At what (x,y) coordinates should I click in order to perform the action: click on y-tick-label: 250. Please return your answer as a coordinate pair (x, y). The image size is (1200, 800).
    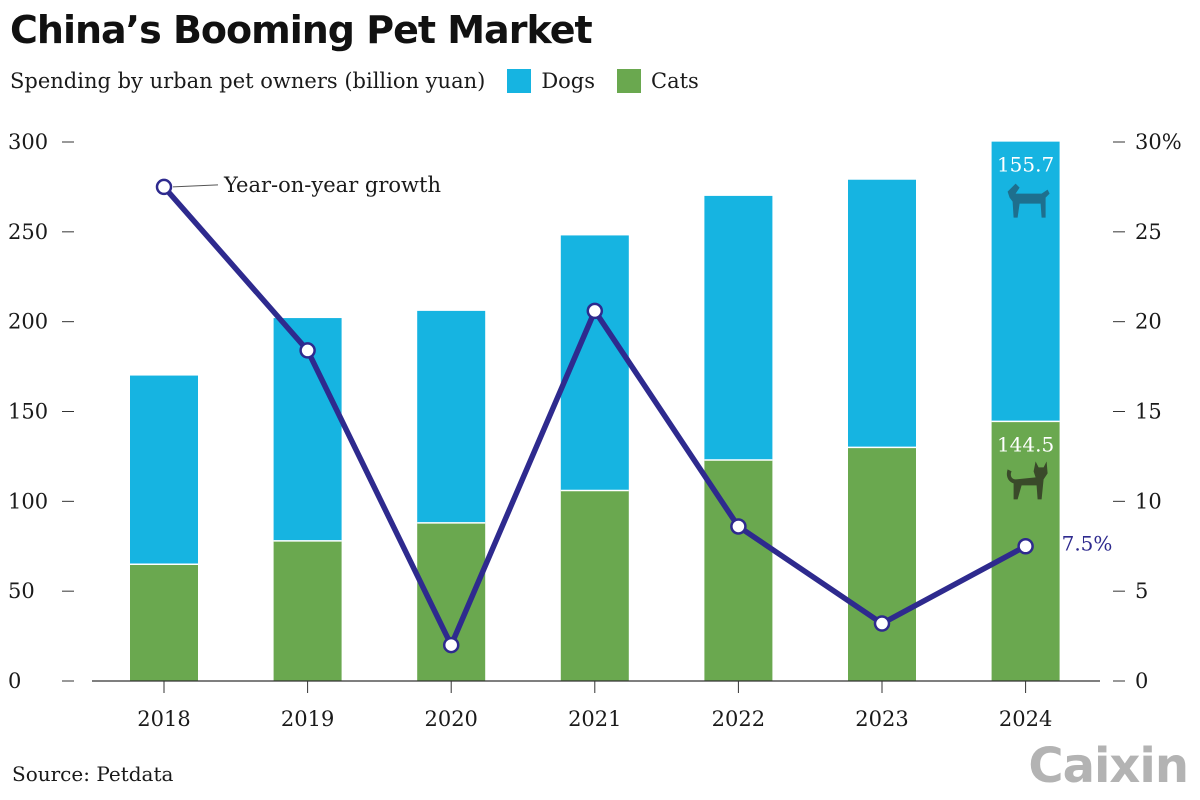
    Looking at the image, I should click on (28, 232).